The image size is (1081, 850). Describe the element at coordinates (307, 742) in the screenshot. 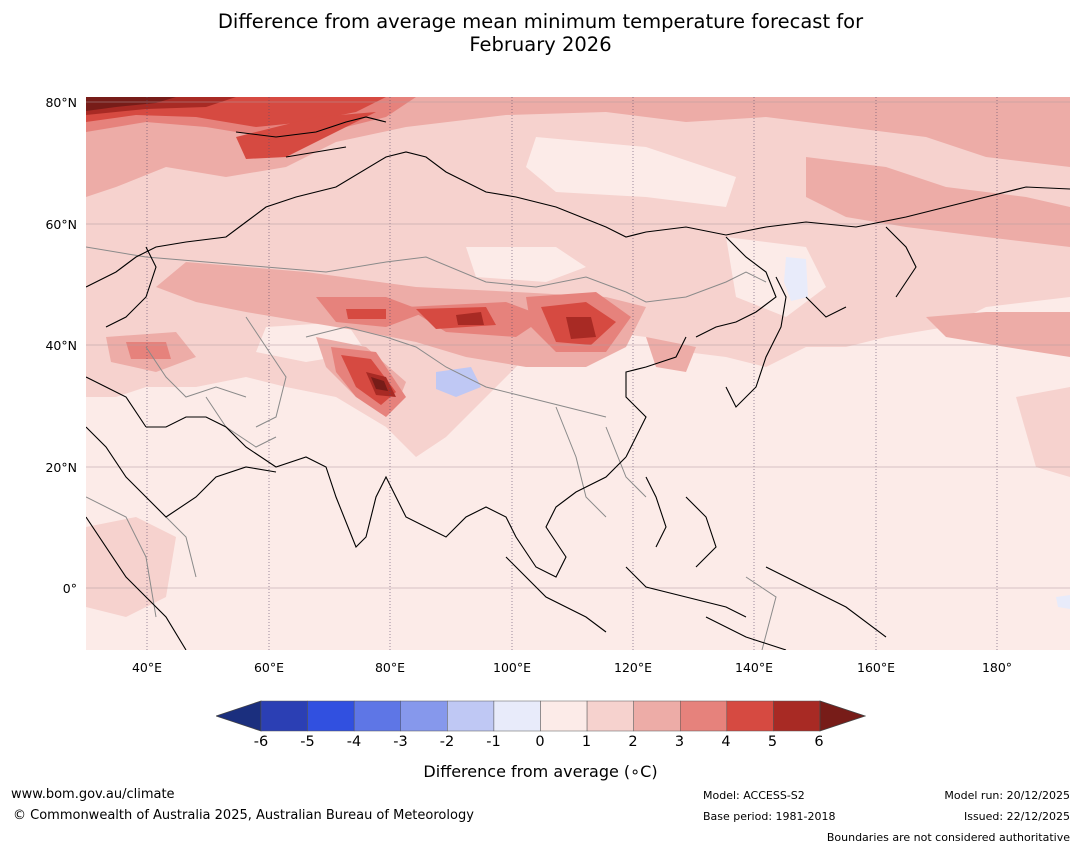

I see `colorbar-tick: -5` at that location.